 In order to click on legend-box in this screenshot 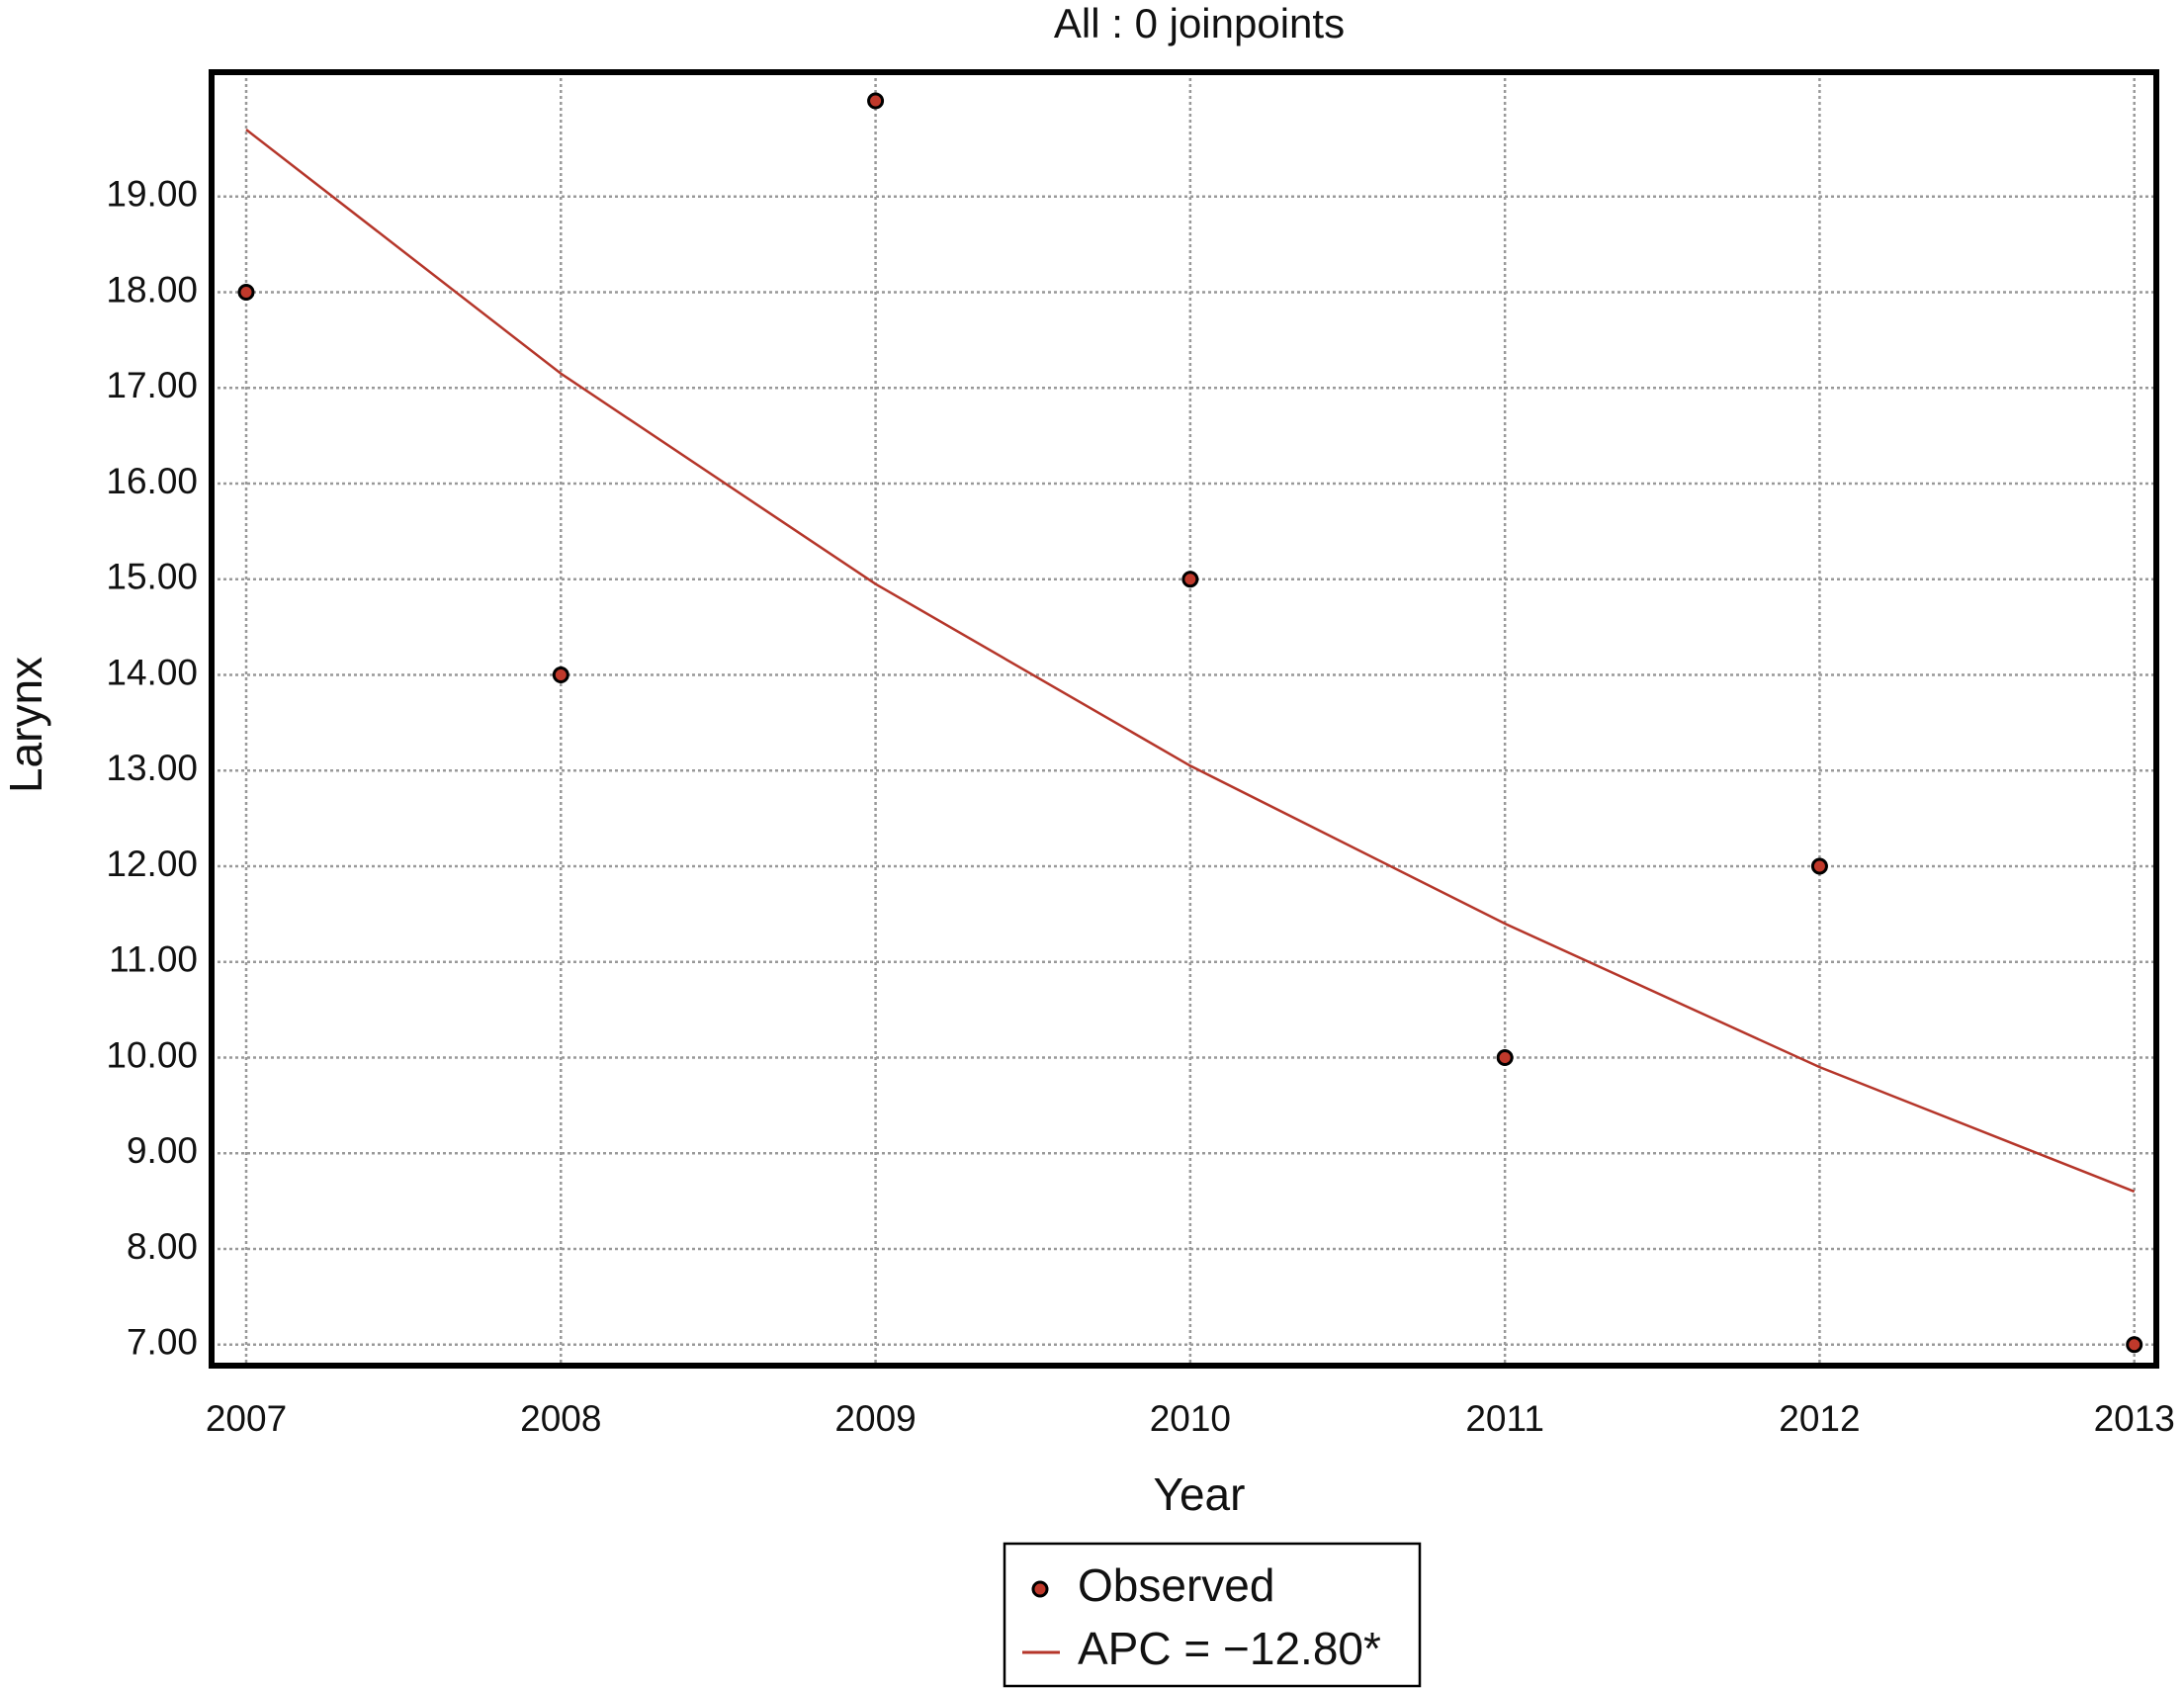, I will do `click(1212, 1615)`.